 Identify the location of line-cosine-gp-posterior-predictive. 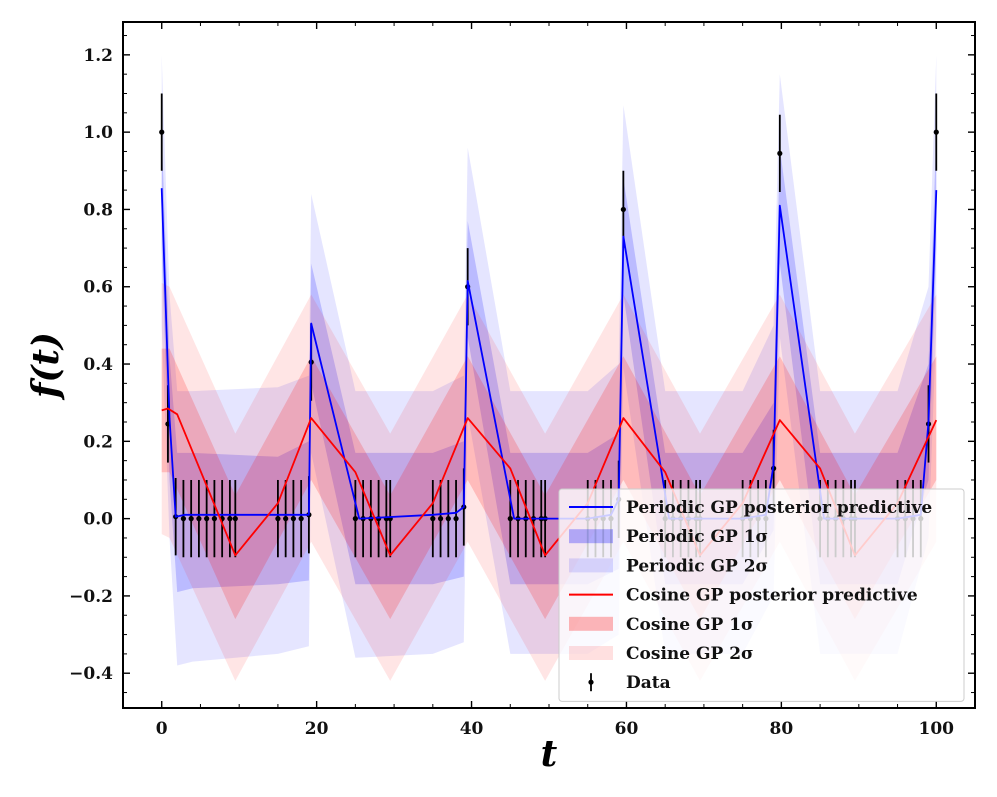
(549, 482).